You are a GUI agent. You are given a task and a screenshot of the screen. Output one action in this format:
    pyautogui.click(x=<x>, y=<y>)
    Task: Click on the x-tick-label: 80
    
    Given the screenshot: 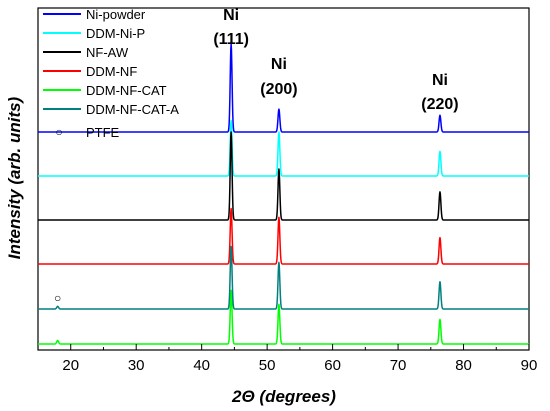 What is the action you would take?
    pyautogui.click(x=463, y=365)
    